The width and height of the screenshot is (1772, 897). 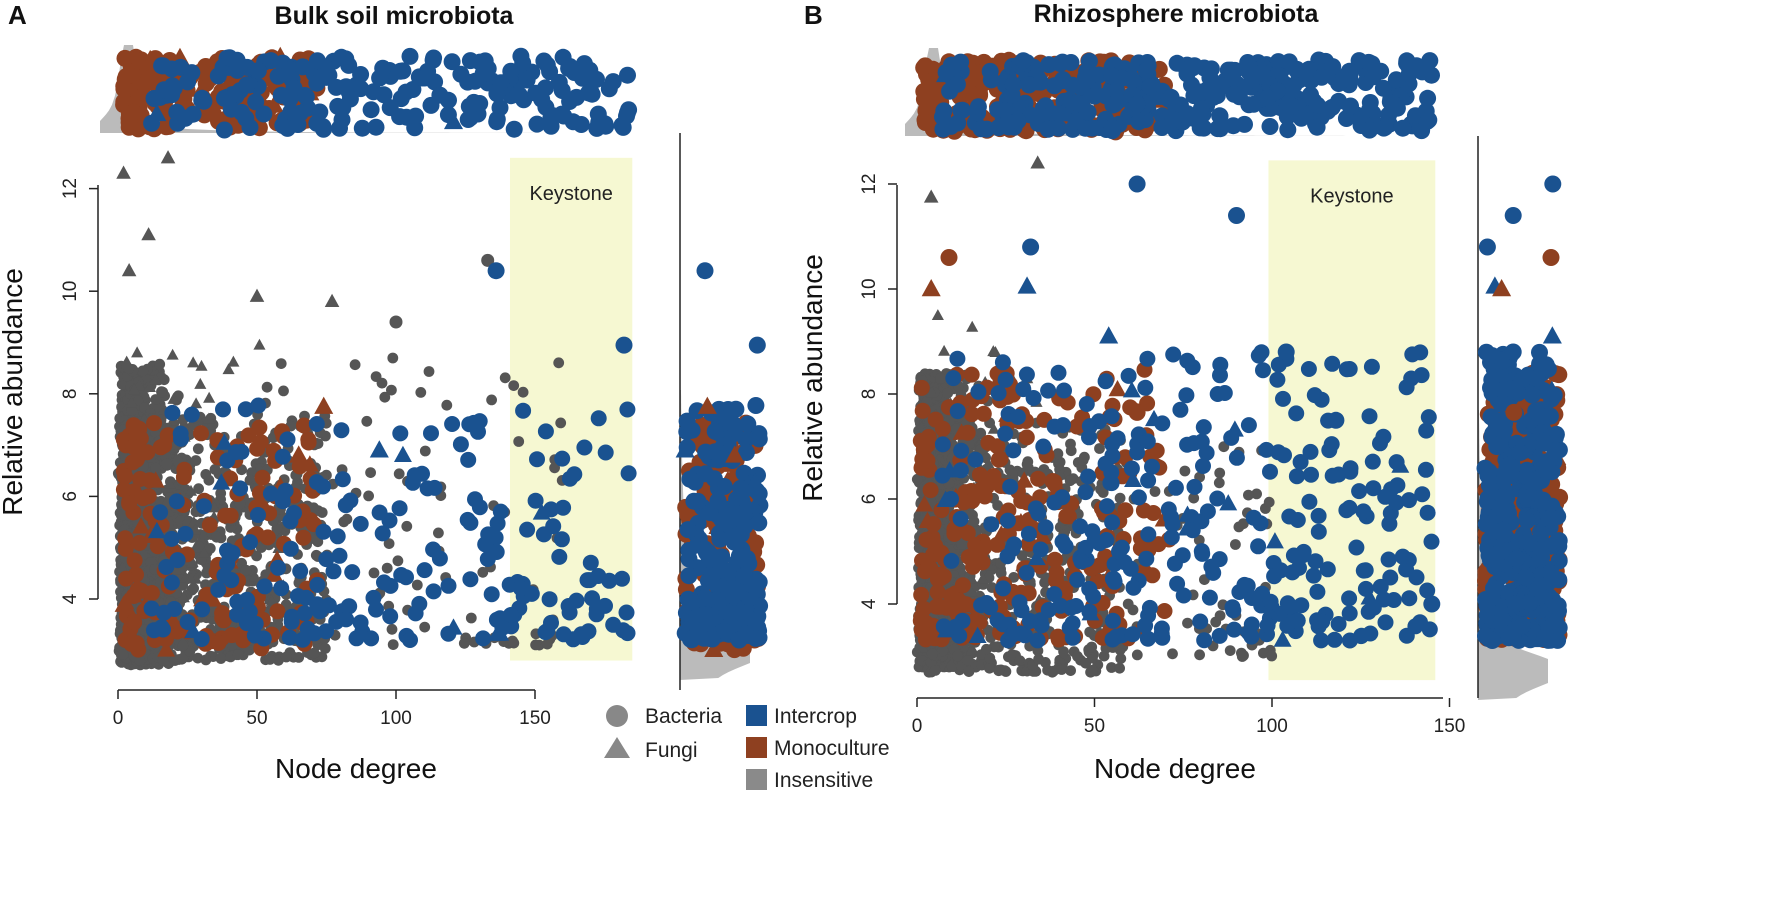 I want to click on y-tick-label: 4, so click(x=70, y=598).